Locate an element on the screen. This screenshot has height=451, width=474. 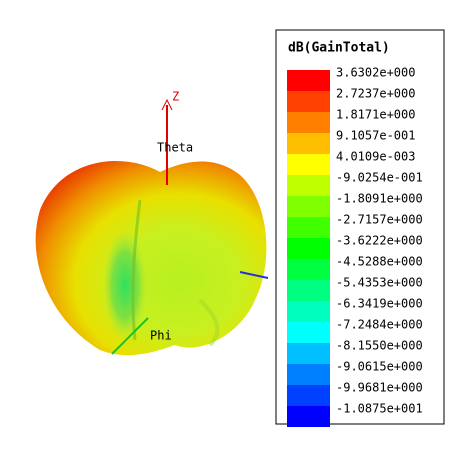
legend-label: -9.9681e+000 is located at coordinates (379, 388).